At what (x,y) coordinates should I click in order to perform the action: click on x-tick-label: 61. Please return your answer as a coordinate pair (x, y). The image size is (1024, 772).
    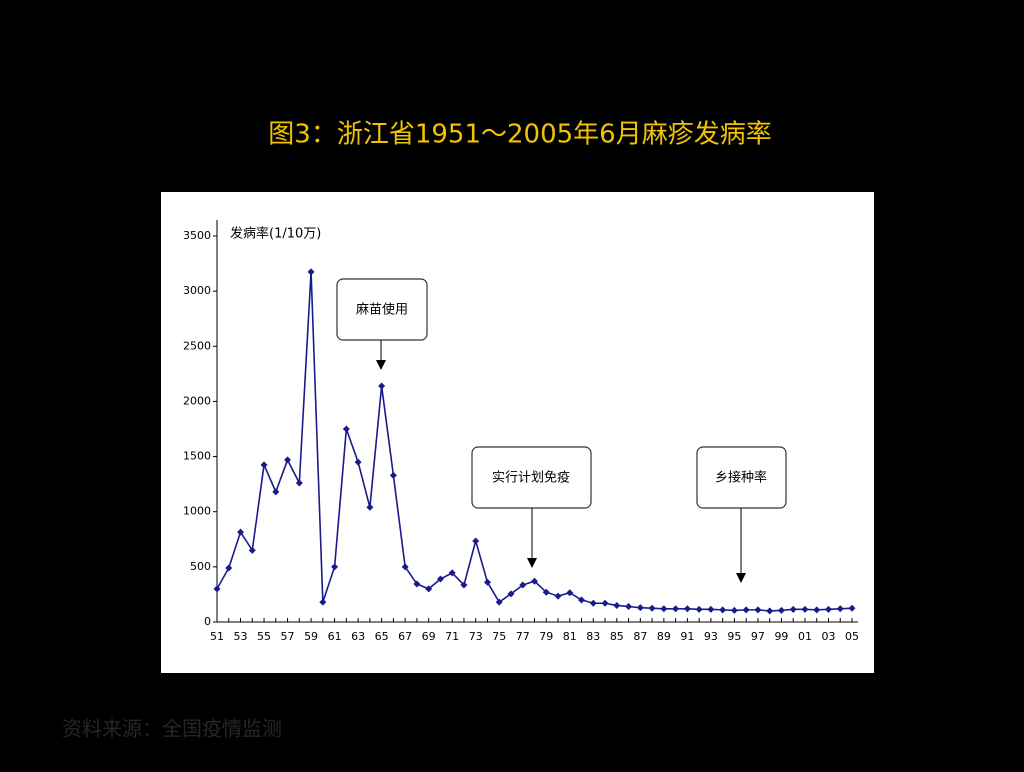
    Looking at the image, I should click on (335, 636).